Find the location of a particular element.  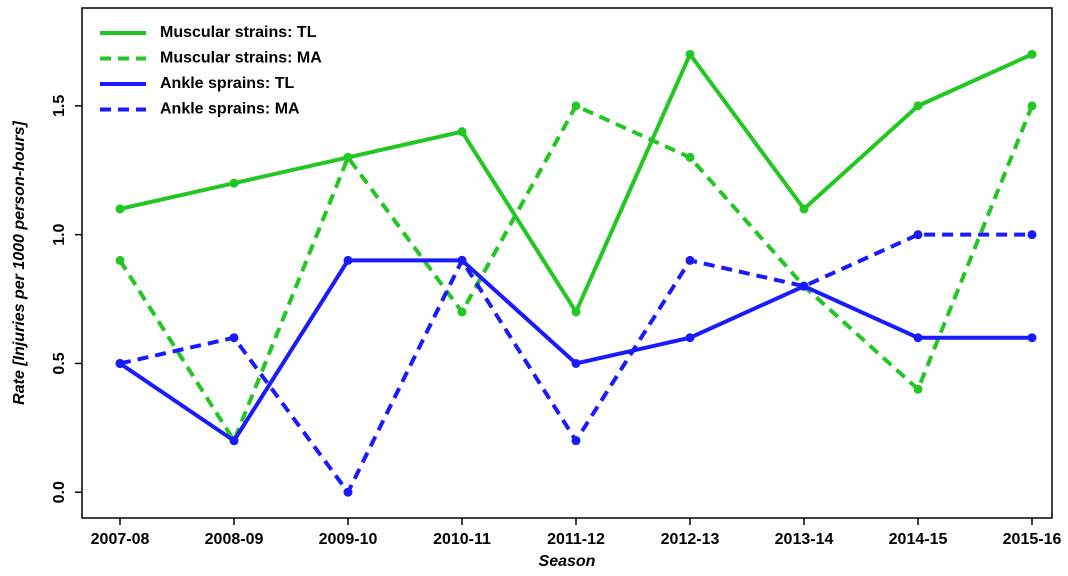

x-tick-label: 2015-16 is located at coordinates (1032, 539).